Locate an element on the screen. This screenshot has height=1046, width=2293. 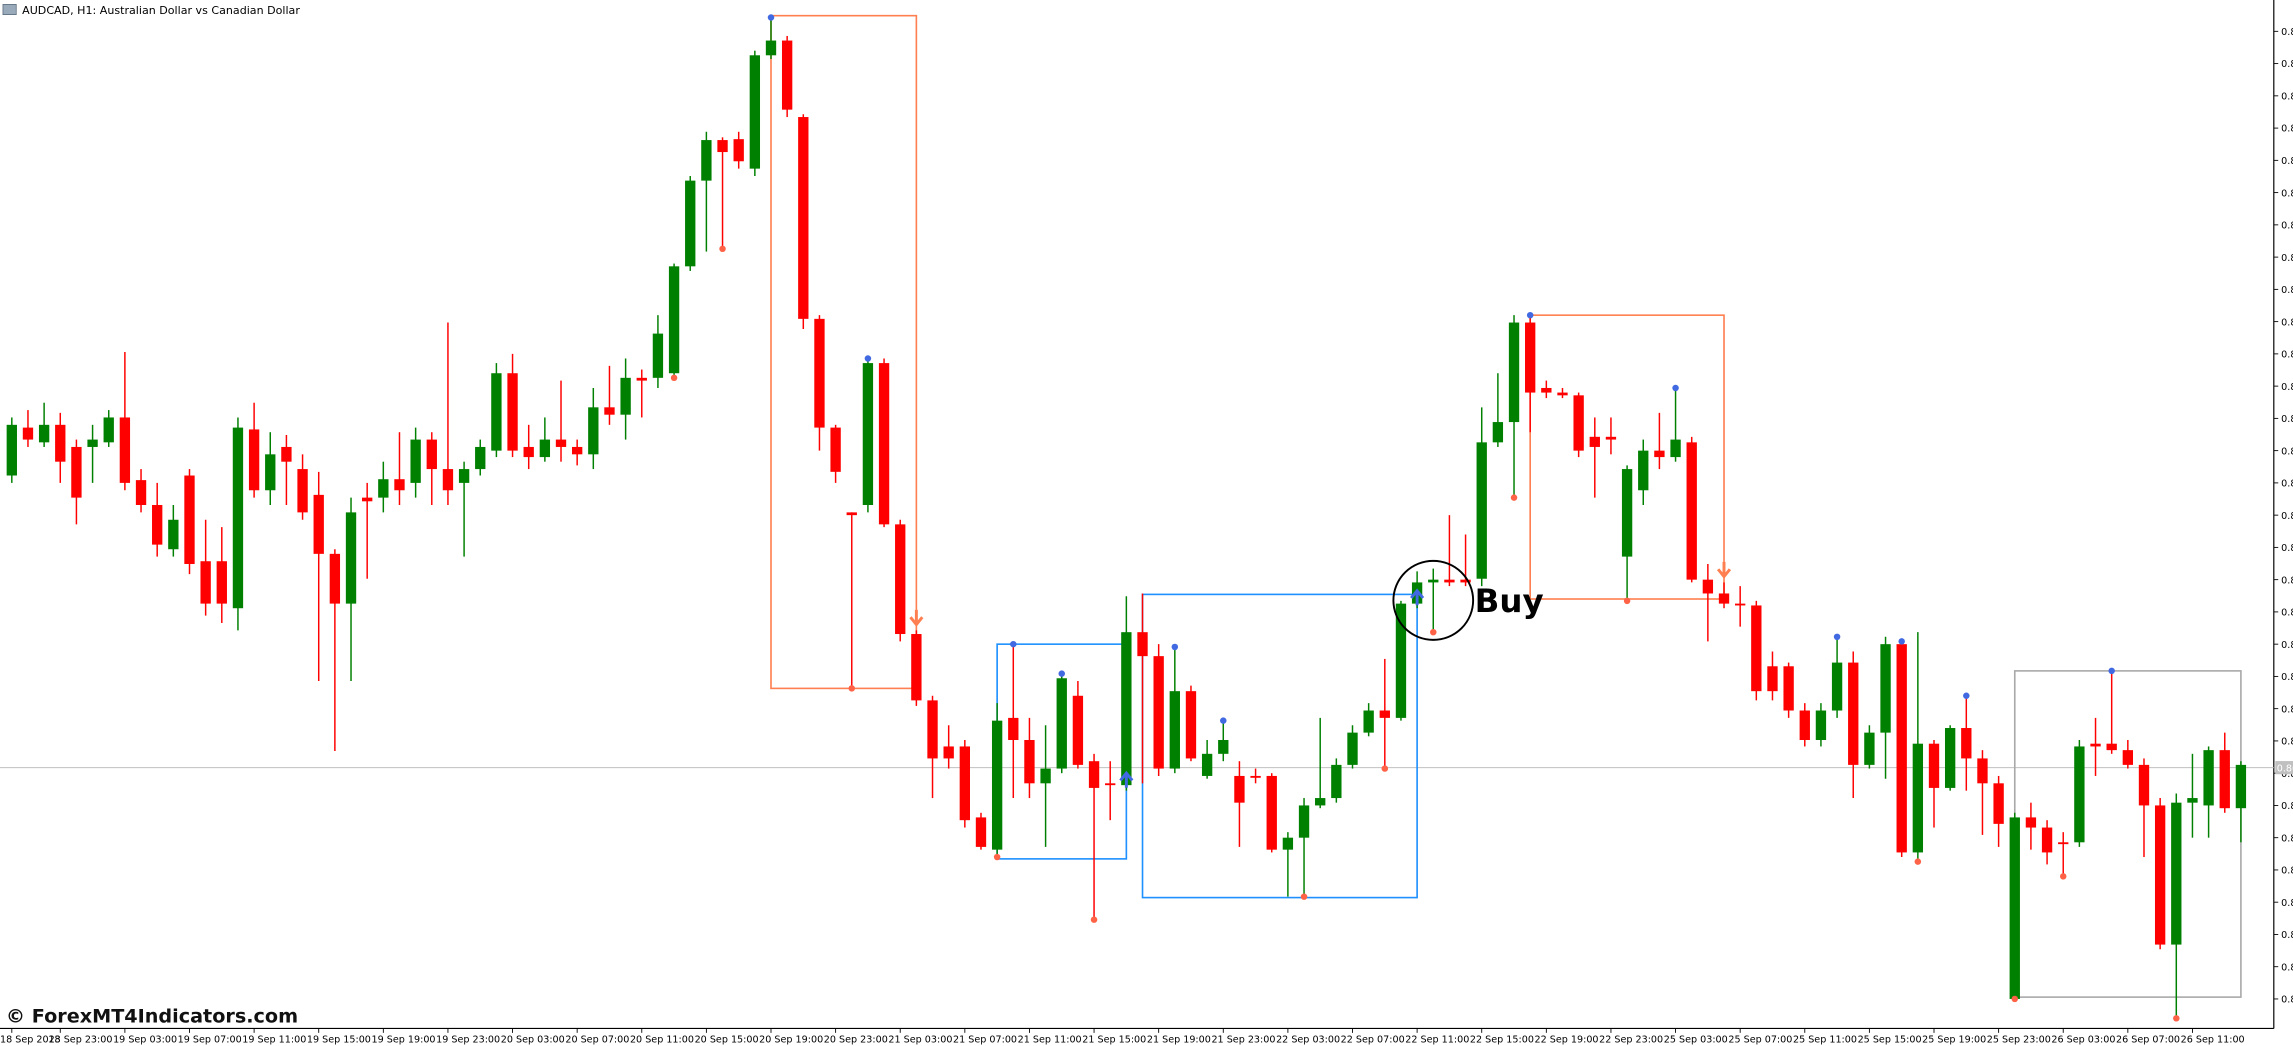
x-tick-label: 19 Sep 11:00 is located at coordinates (274, 1039).